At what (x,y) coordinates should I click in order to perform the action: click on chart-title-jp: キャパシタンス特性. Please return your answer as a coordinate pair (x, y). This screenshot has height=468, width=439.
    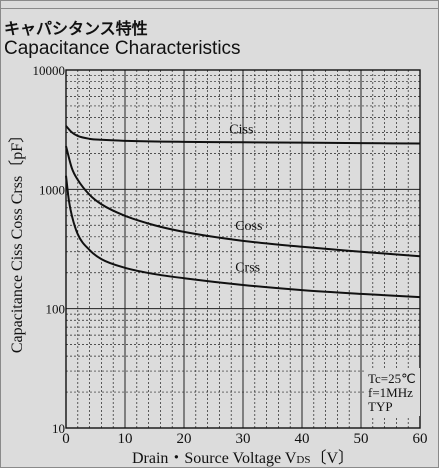
    Looking at the image, I should click on (76, 28).